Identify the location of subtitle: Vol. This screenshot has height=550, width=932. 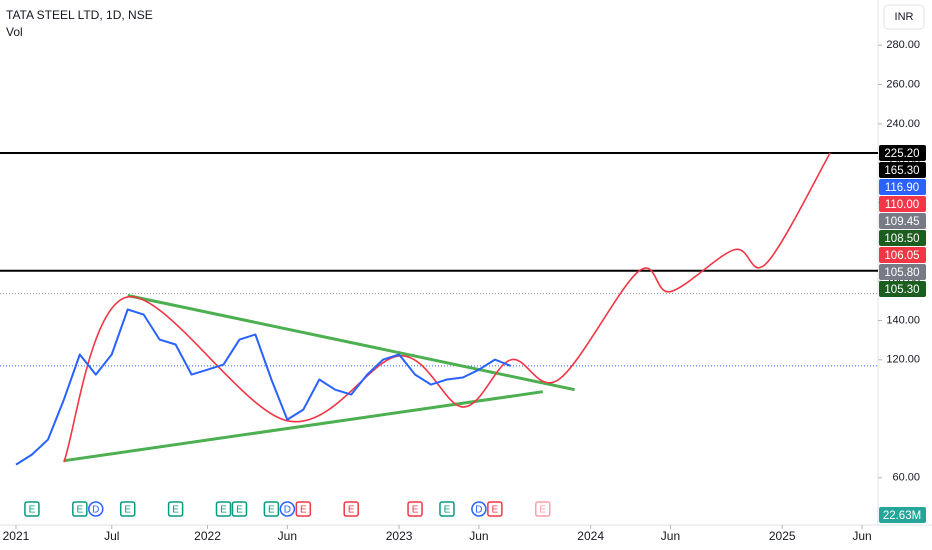
(14, 32).